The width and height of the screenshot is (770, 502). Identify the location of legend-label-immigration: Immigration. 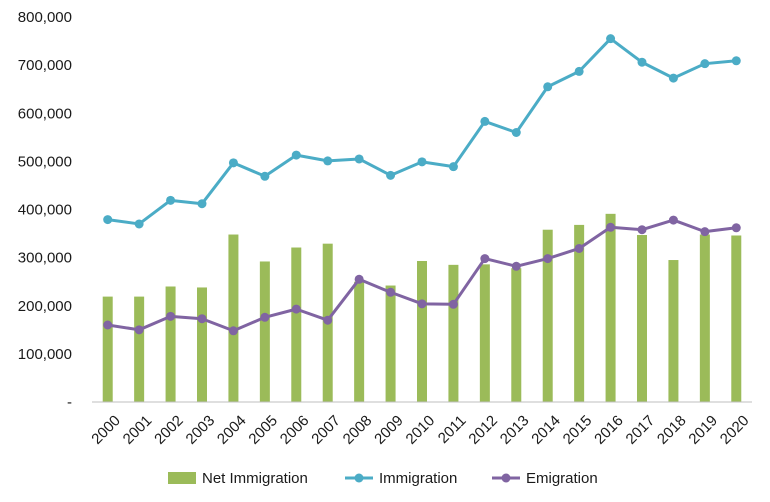
(418, 478).